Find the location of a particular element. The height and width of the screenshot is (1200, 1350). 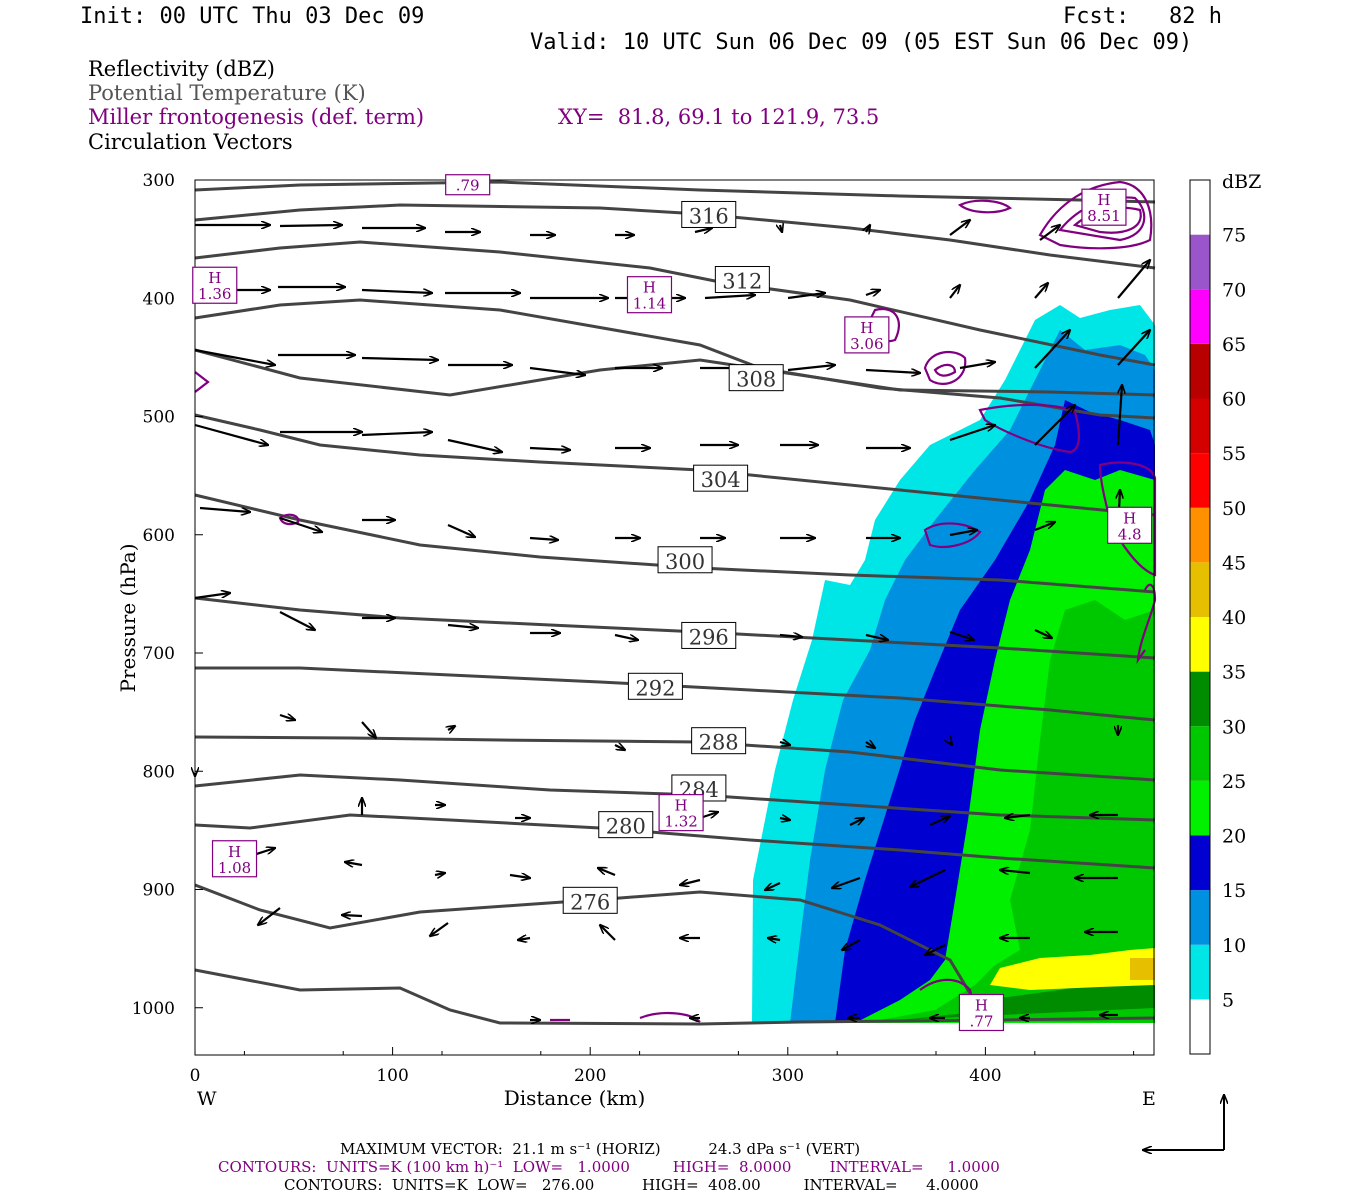

fronto-max-h-2: H is located at coordinates (866, 328).